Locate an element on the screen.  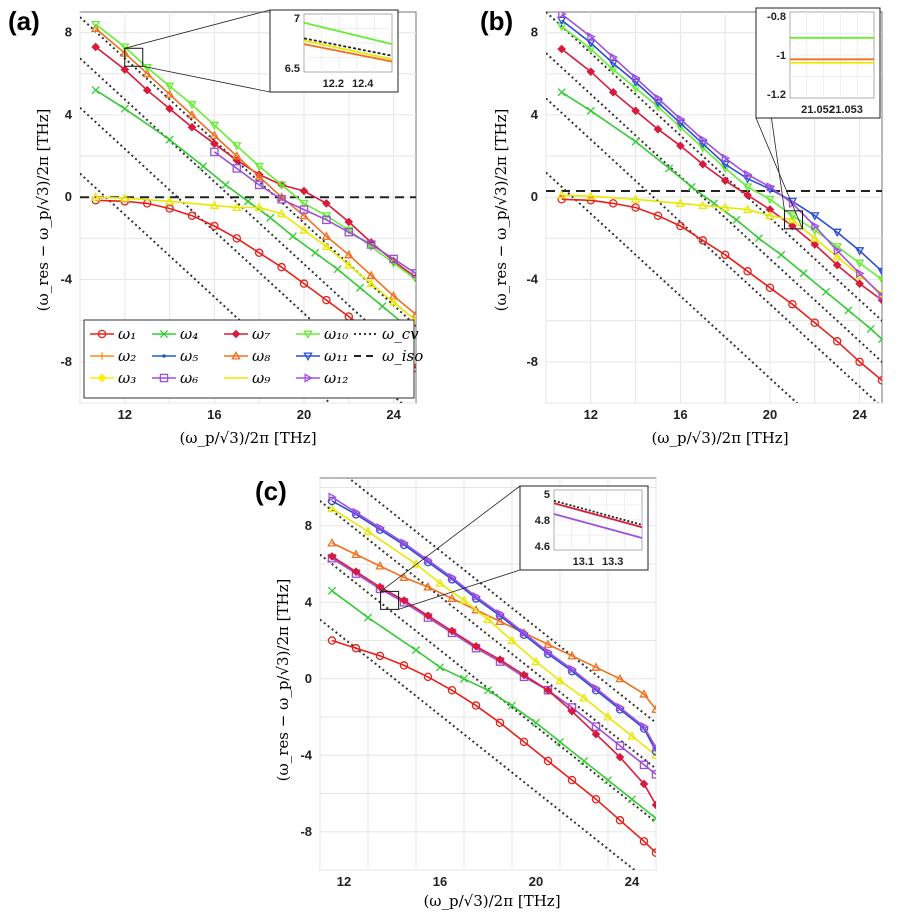
y-tick-label: -8 is located at coordinates (66, 361).